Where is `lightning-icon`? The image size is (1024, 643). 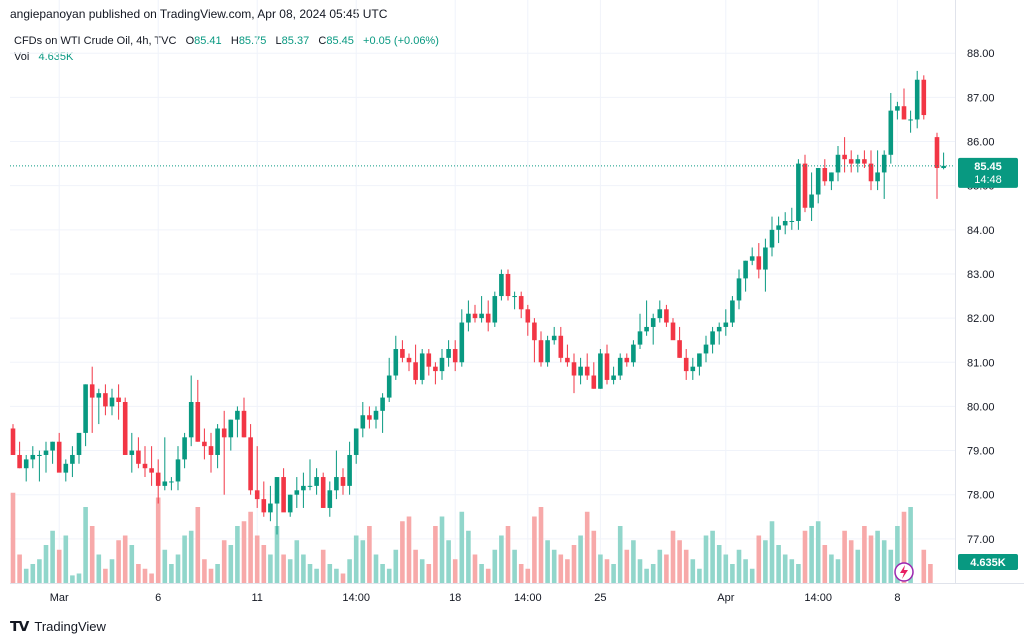 lightning-icon is located at coordinates (904, 572).